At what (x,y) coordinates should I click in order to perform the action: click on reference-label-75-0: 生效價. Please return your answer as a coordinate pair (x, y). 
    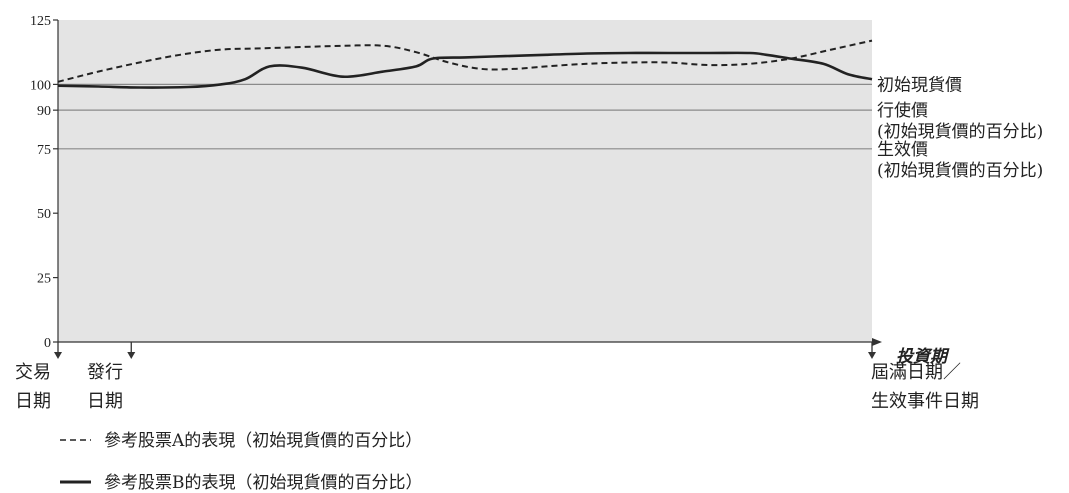
    Looking at the image, I should click on (902, 150).